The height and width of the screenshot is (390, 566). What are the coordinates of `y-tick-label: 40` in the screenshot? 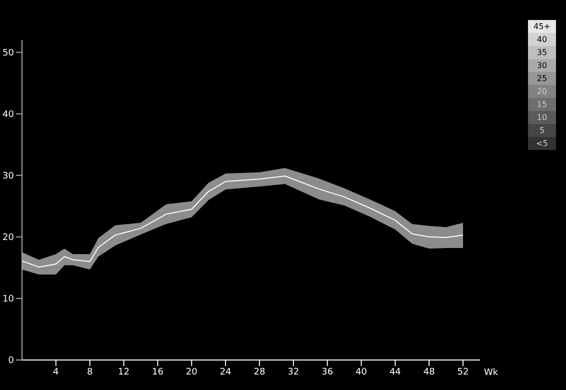 It's located at (8, 115).